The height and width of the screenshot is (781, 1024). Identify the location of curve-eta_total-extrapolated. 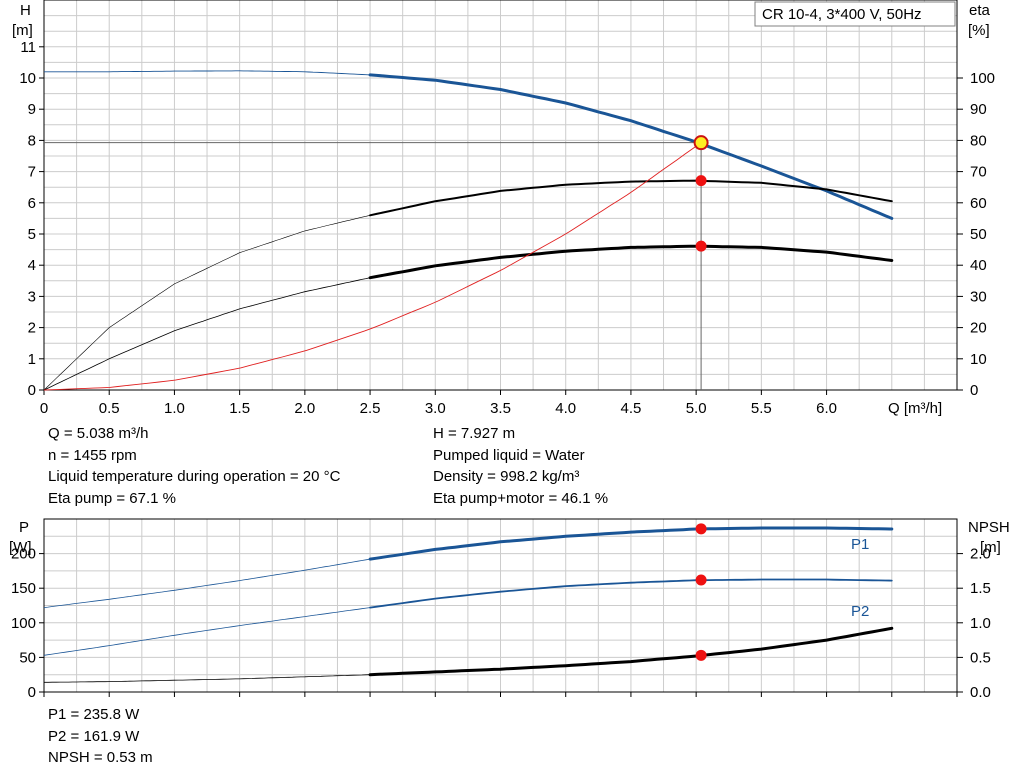
(207, 334).